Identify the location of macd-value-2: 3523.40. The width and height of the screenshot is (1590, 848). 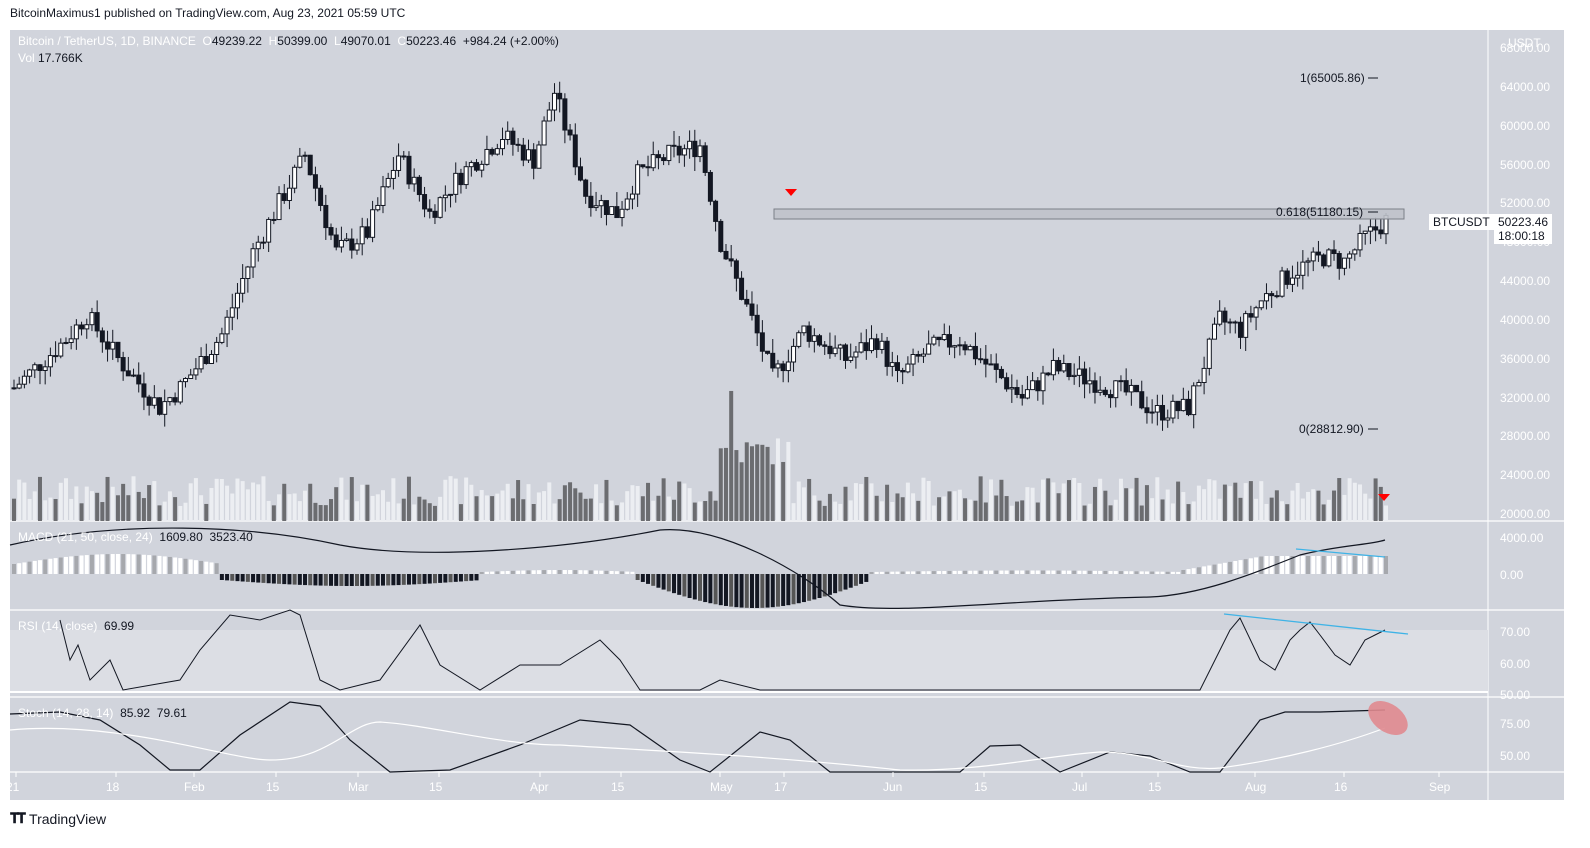
(231, 537).